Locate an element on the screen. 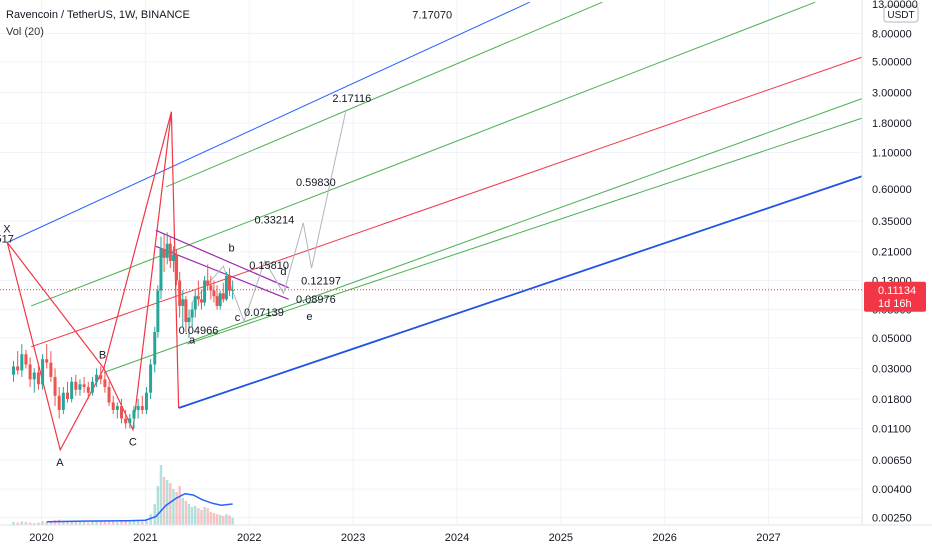 This screenshot has height=550, width=932. time-tick-label: 2026 is located at coordinates (664, 538).